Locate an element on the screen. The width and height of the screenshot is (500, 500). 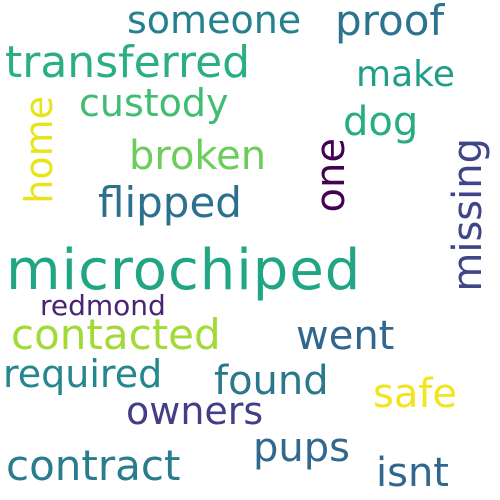
word-owners: owners is located at coordinates (195, 411).